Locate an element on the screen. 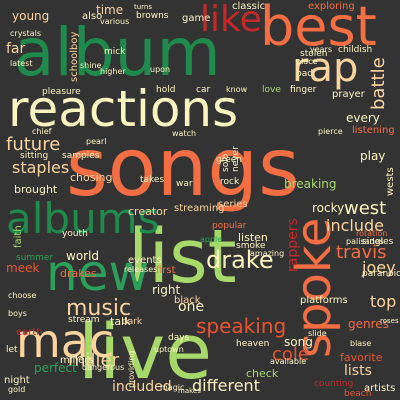 This screenshot has height=400, width=400. word-green: green is located at coordinates (229, 160).